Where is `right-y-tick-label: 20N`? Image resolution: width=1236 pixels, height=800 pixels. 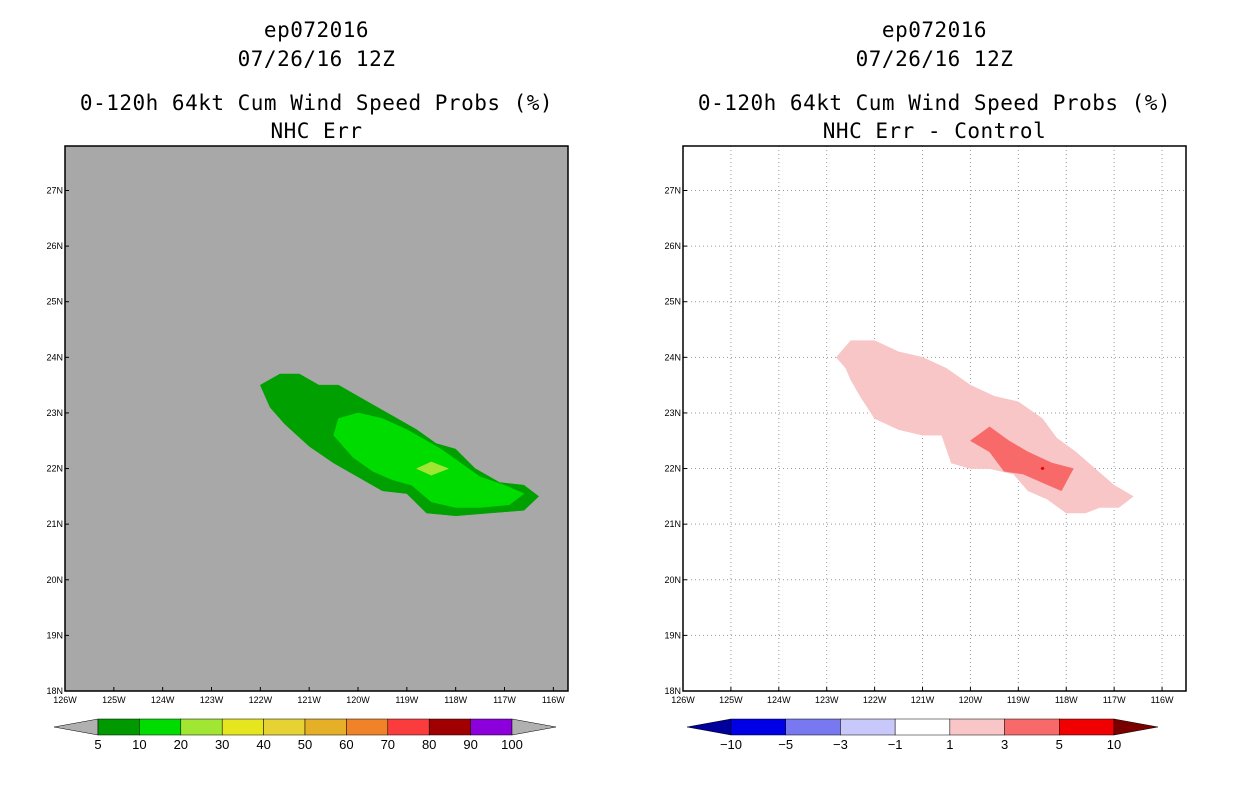 right-y-tick-label: 20N is located at coordinates (672, 580).